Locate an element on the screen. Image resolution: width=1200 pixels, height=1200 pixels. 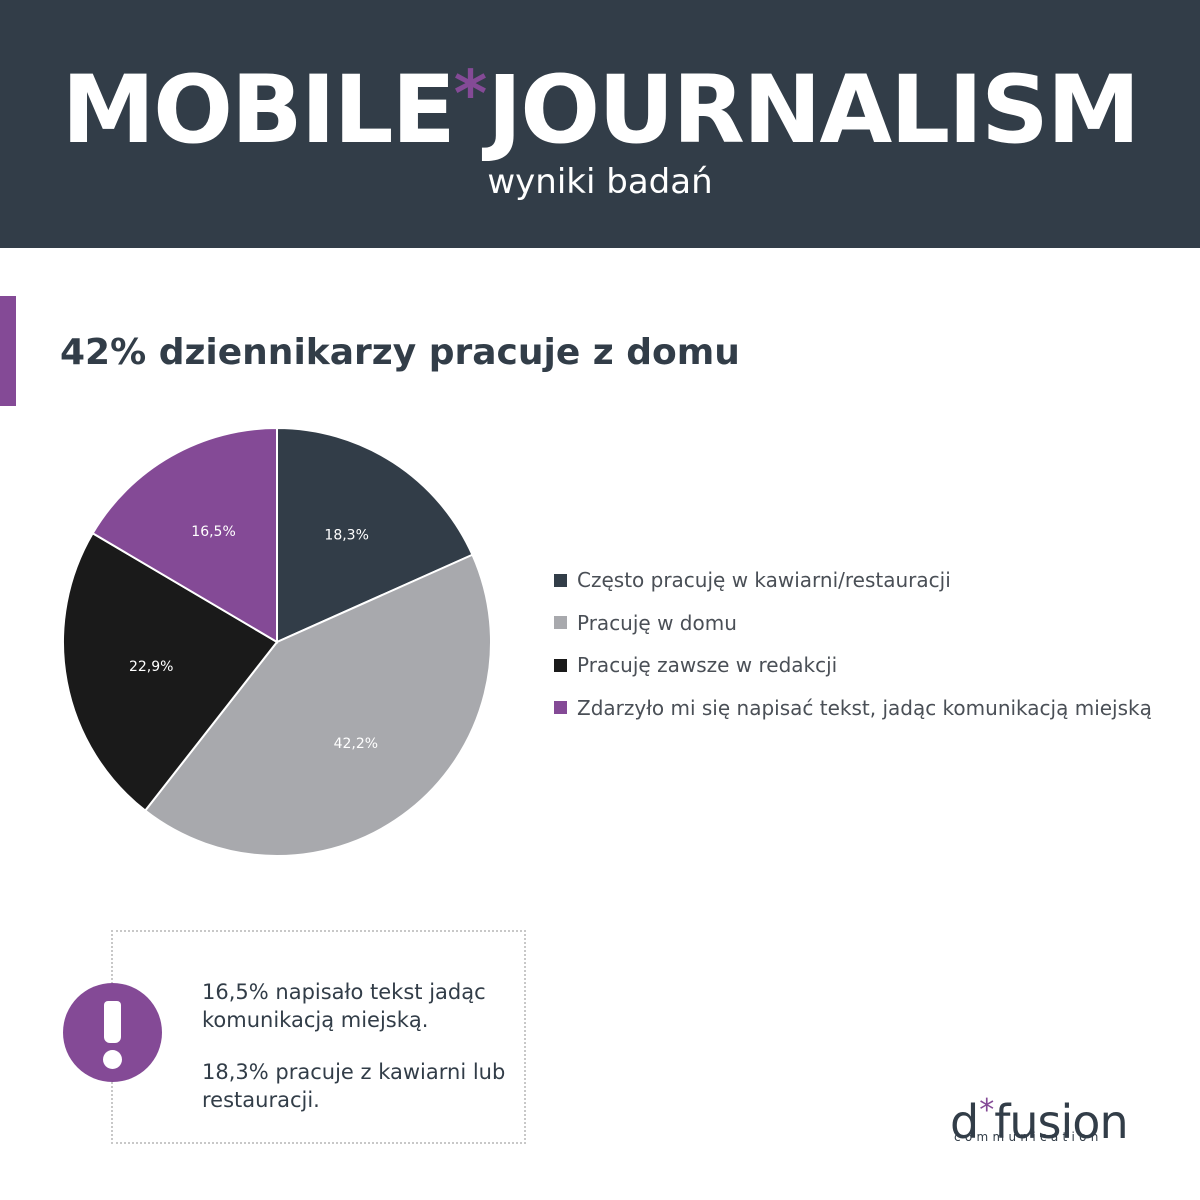
logo-fusion: fusion is located at coordinates (1061, 1122).